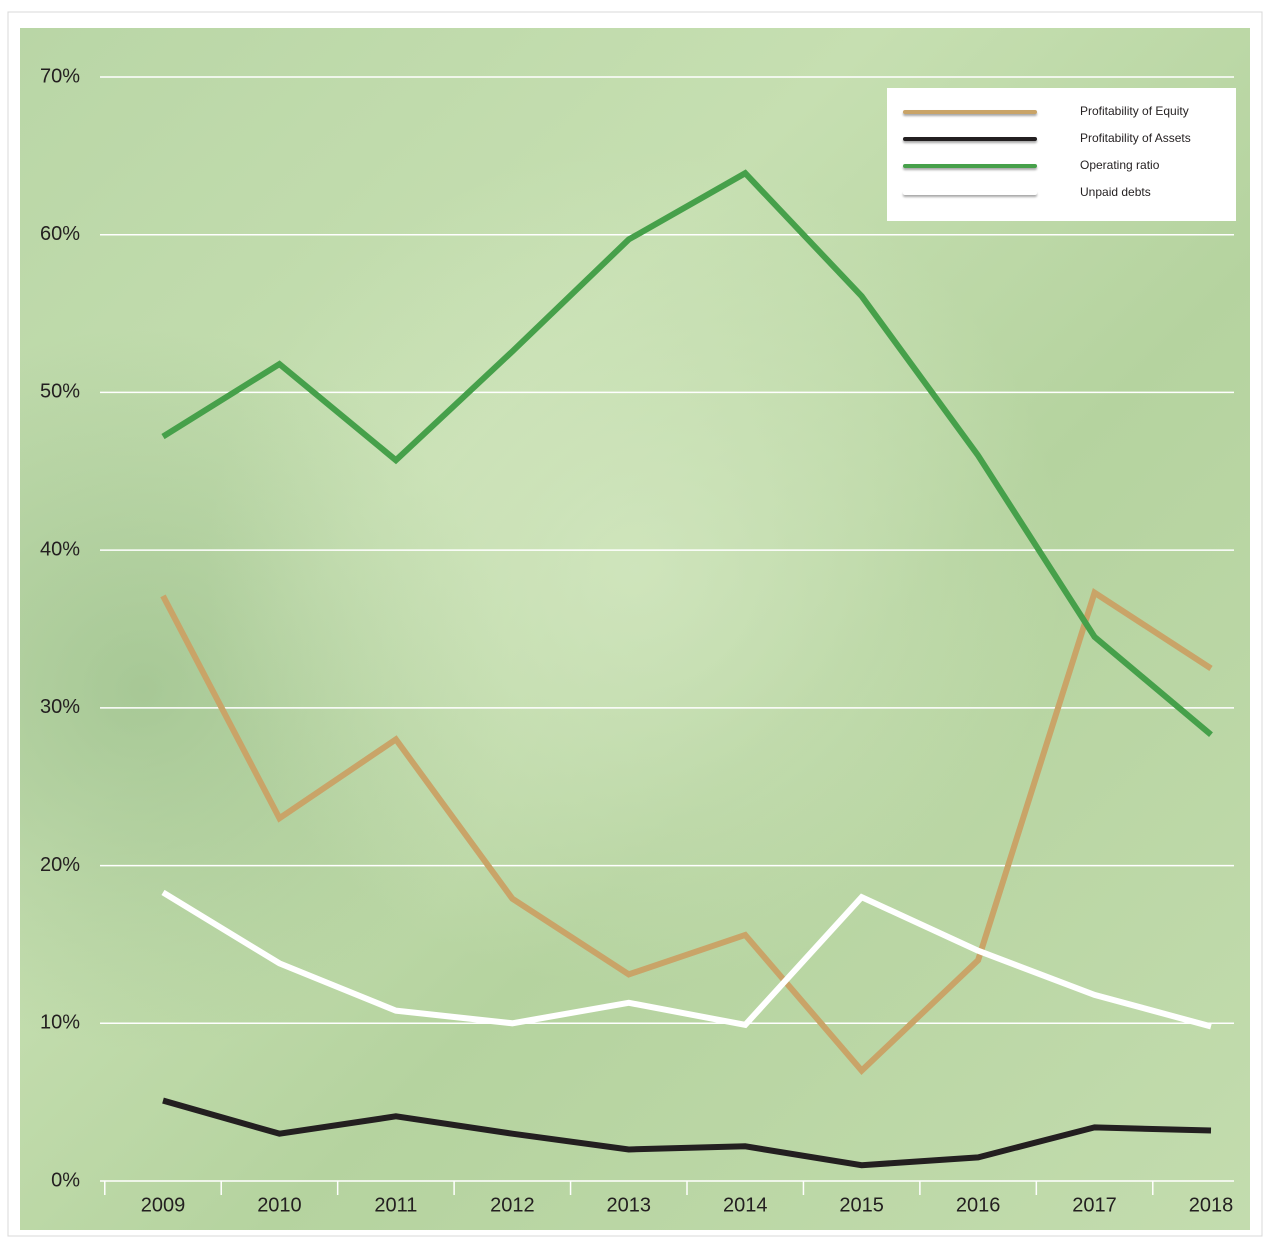 The image size is (1270, 1243). I want to click on y-tick-label: 40%, so click(60, 549).